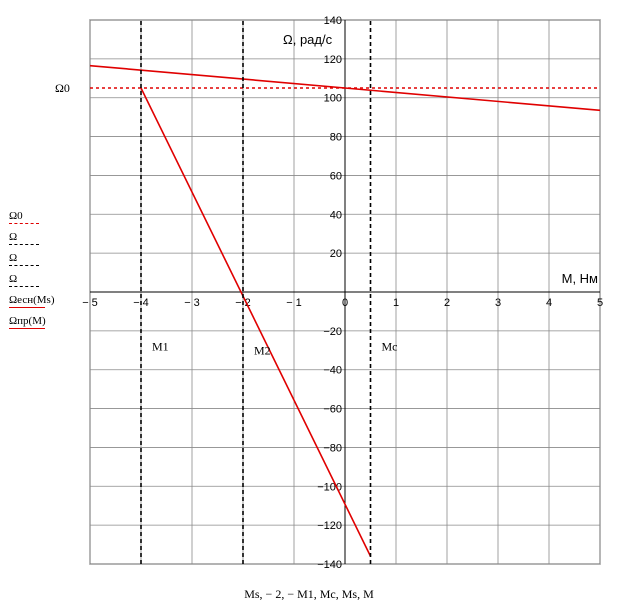  What do you see at coordinates (332, 448) in the screenshot?
I see `y-tick-label: −80` at bounding box center [332, 448].